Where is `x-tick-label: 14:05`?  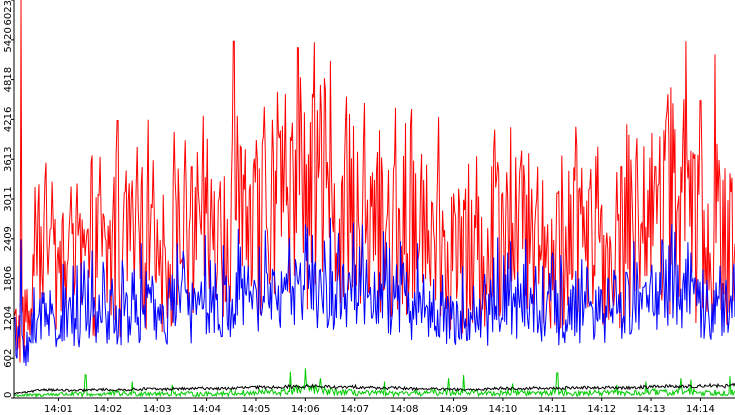
x-tick-label: 14:05 is located at coordinates (256, 409).